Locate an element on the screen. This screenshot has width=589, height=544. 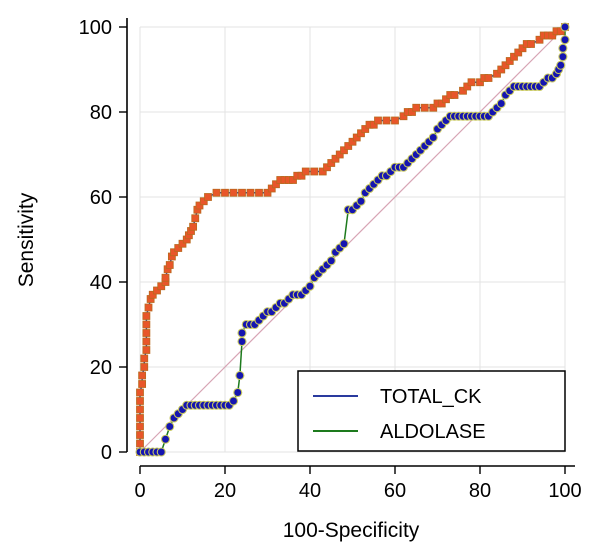
x-tick-label-100: 100 is located at coordinates (564, 491).